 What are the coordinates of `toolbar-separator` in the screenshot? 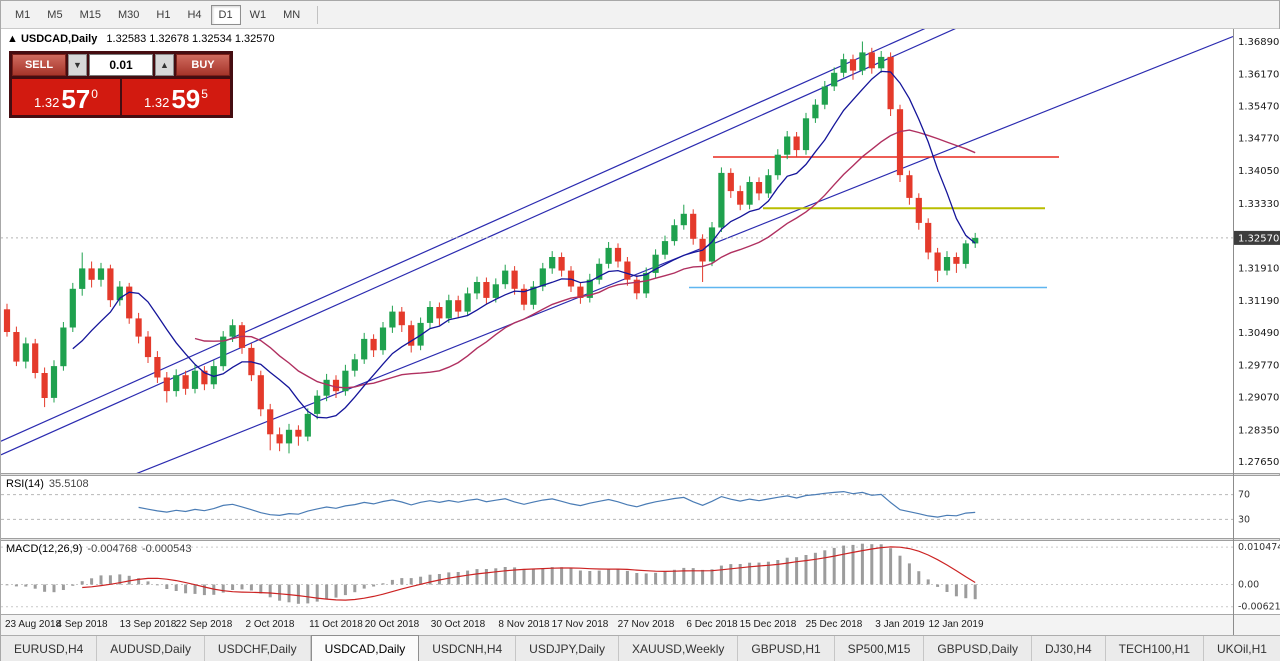 It's located at (318, 14).